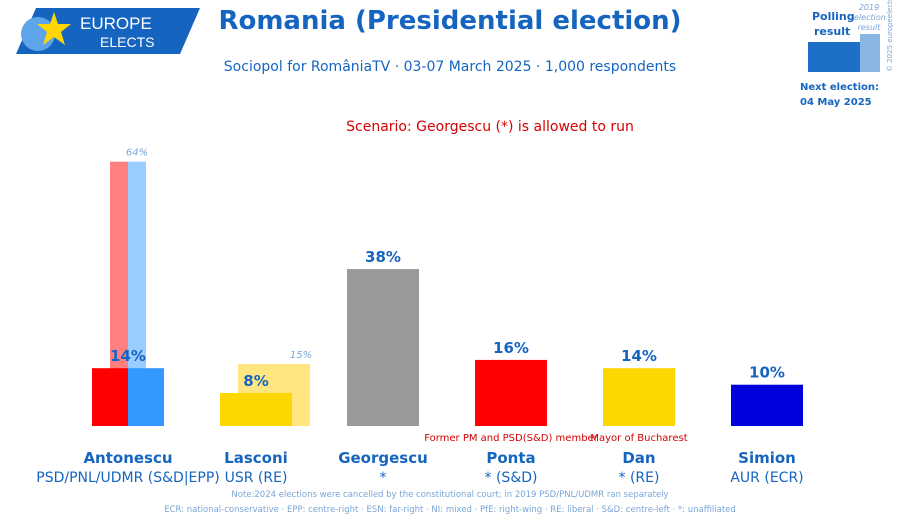 Image resolution: width=900 pixels, height=519 pixels. Describe the element at coordinates (137, 153) in the screenshot. I see `antonescu-previous-label: 64%` at that location.